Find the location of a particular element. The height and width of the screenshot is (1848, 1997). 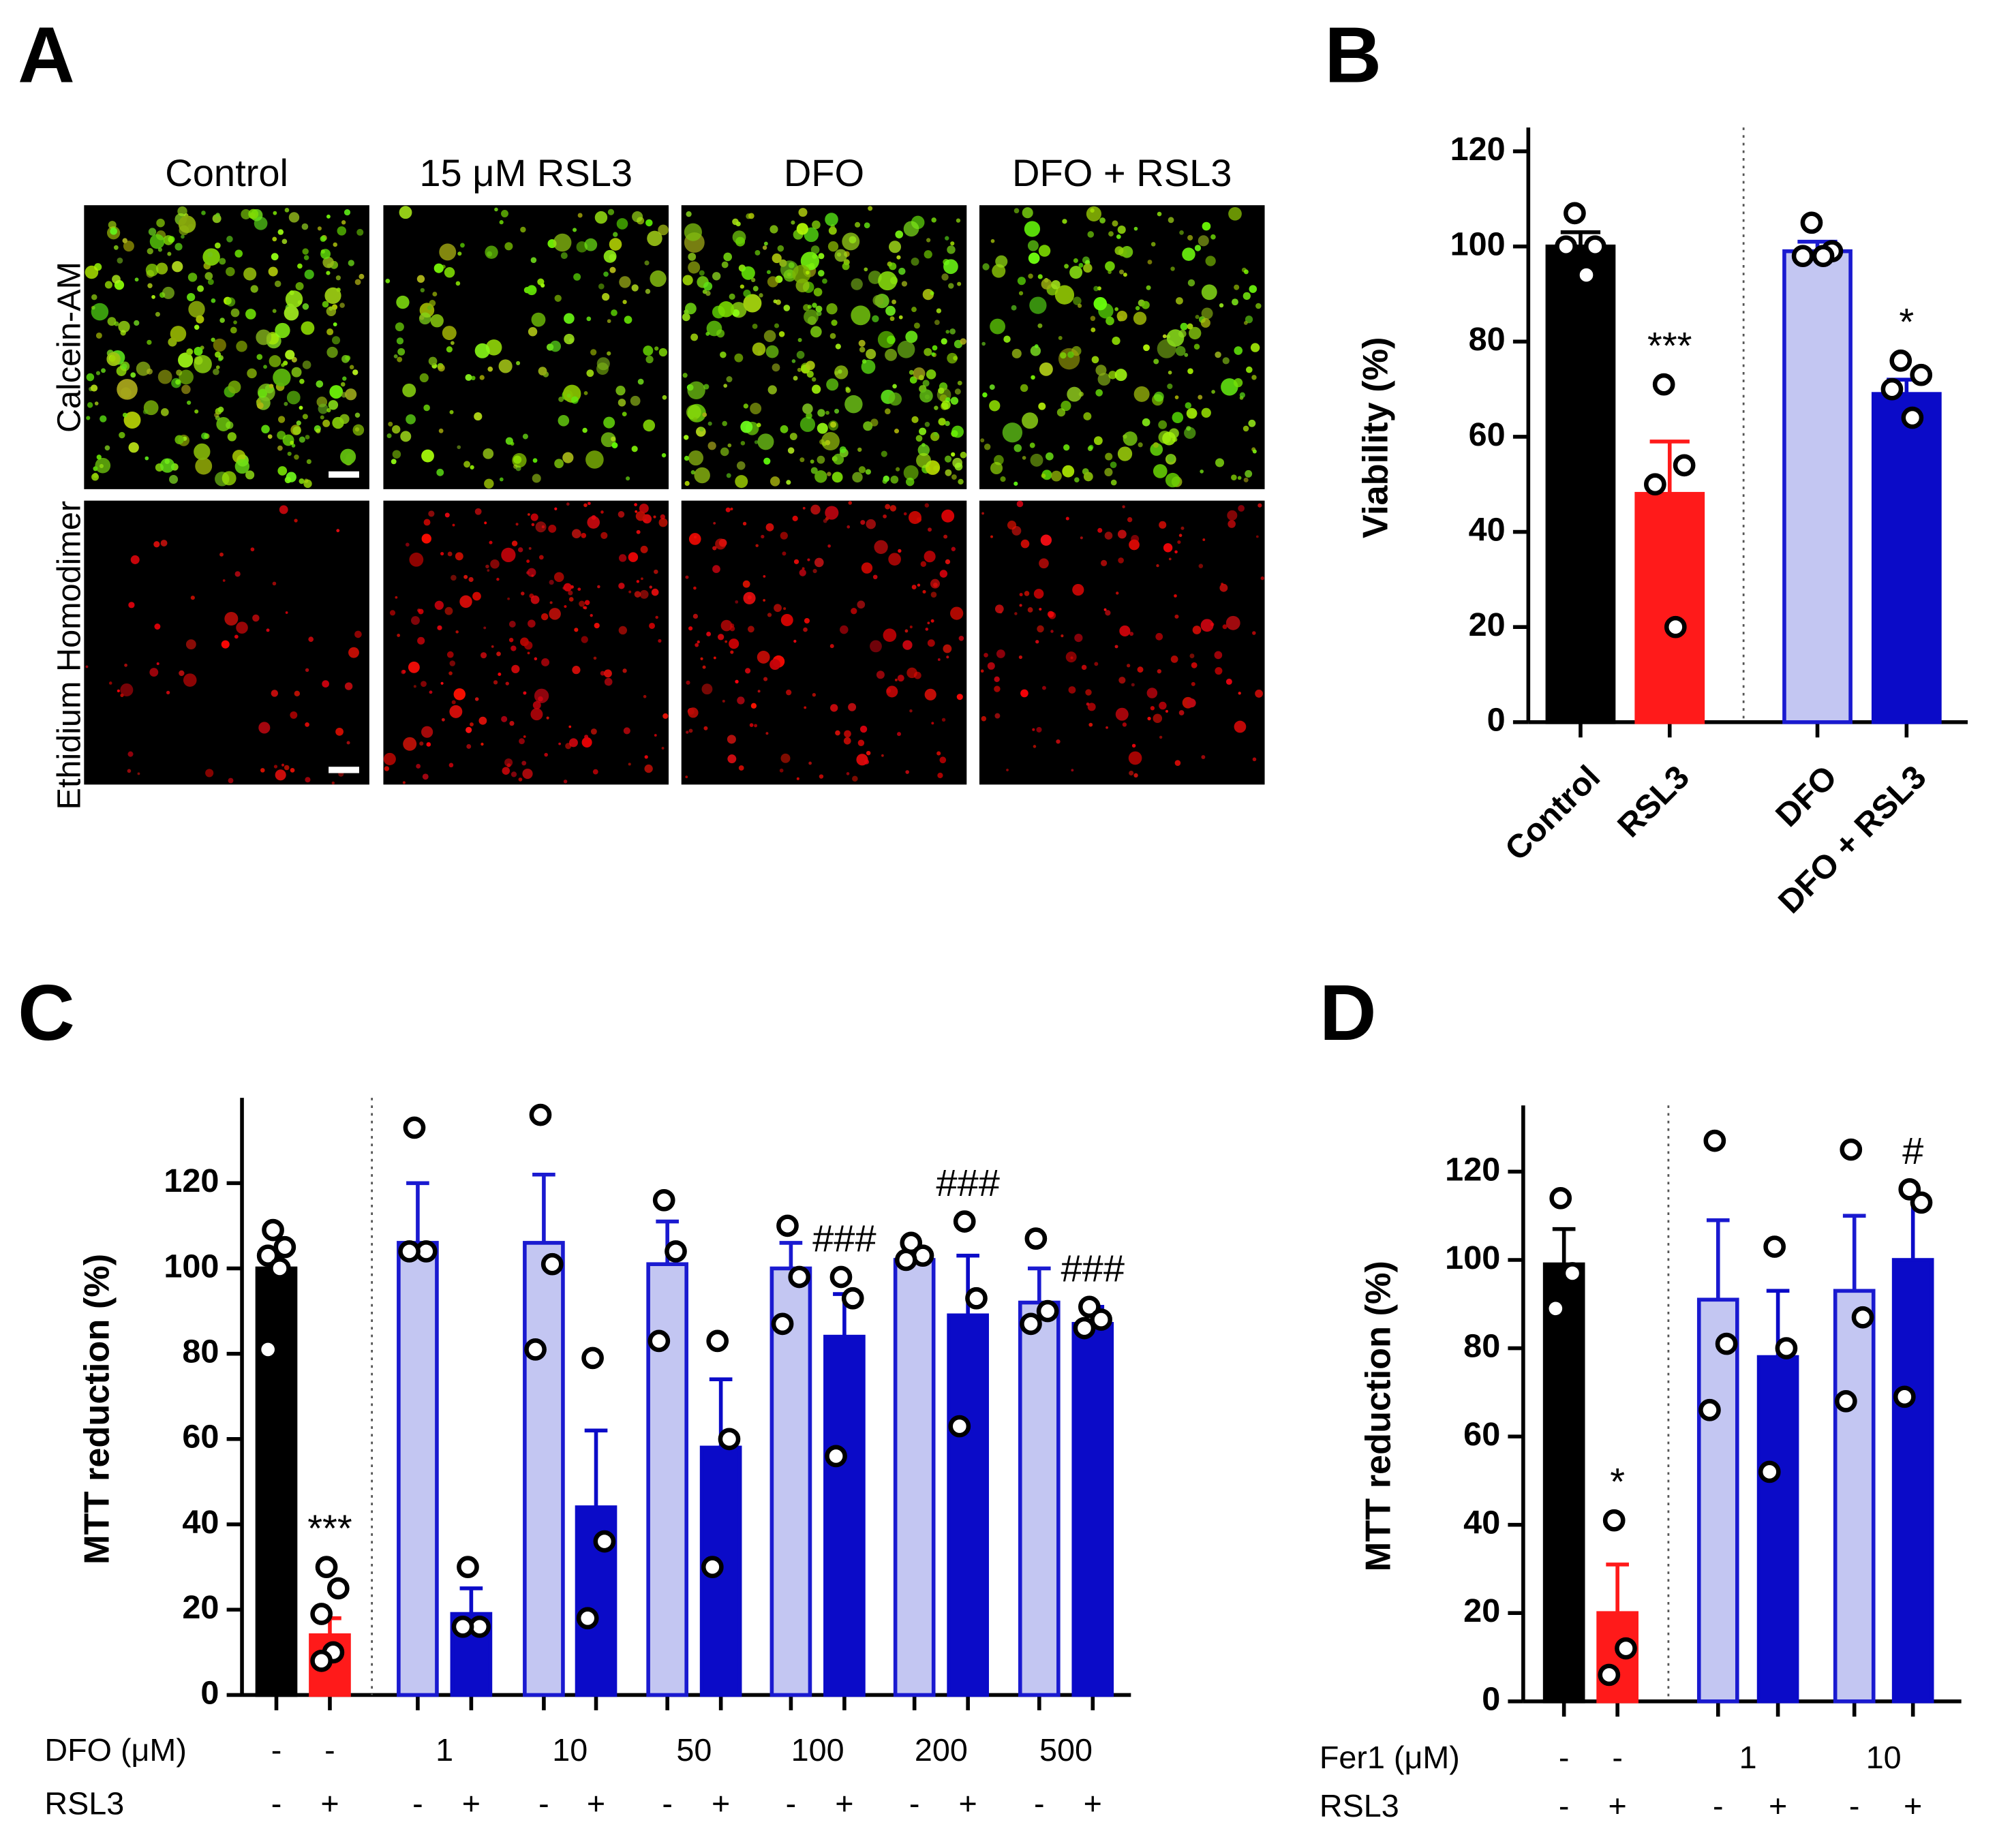

panel-label: A is located at coordinates (46, 55).